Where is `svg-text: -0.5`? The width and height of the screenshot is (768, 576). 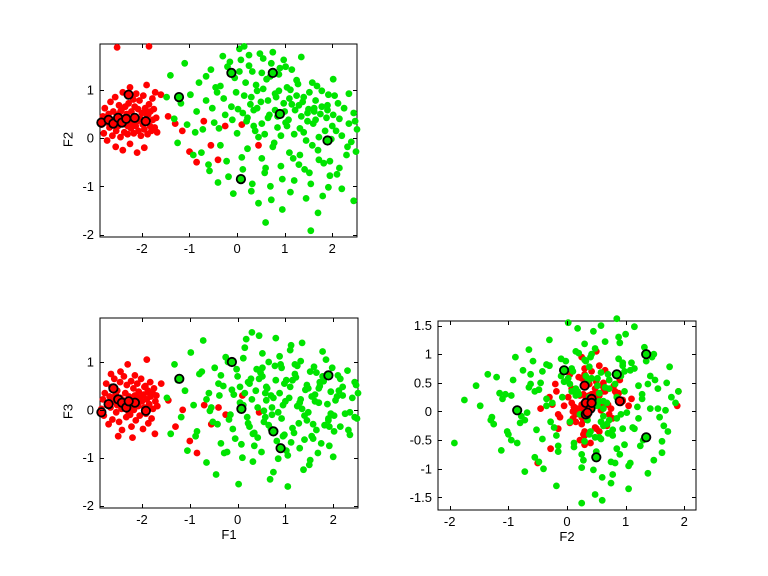
svg-text: -0.5 is located at coordinates (421, 440).